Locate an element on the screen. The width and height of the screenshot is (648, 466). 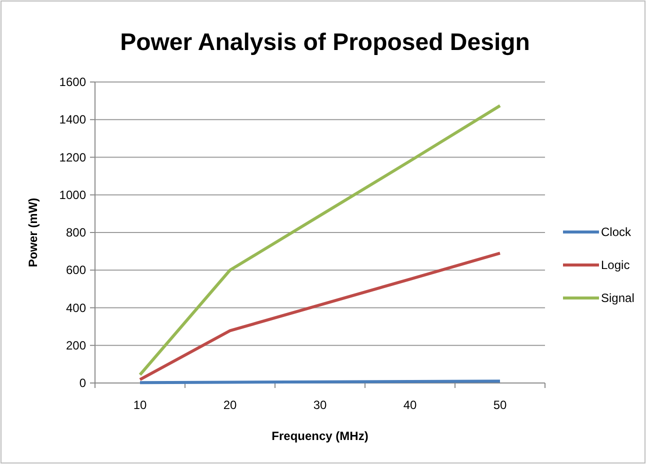
chart-title: Power Analysis of Proposed Design is located at coordinates (325, 42).